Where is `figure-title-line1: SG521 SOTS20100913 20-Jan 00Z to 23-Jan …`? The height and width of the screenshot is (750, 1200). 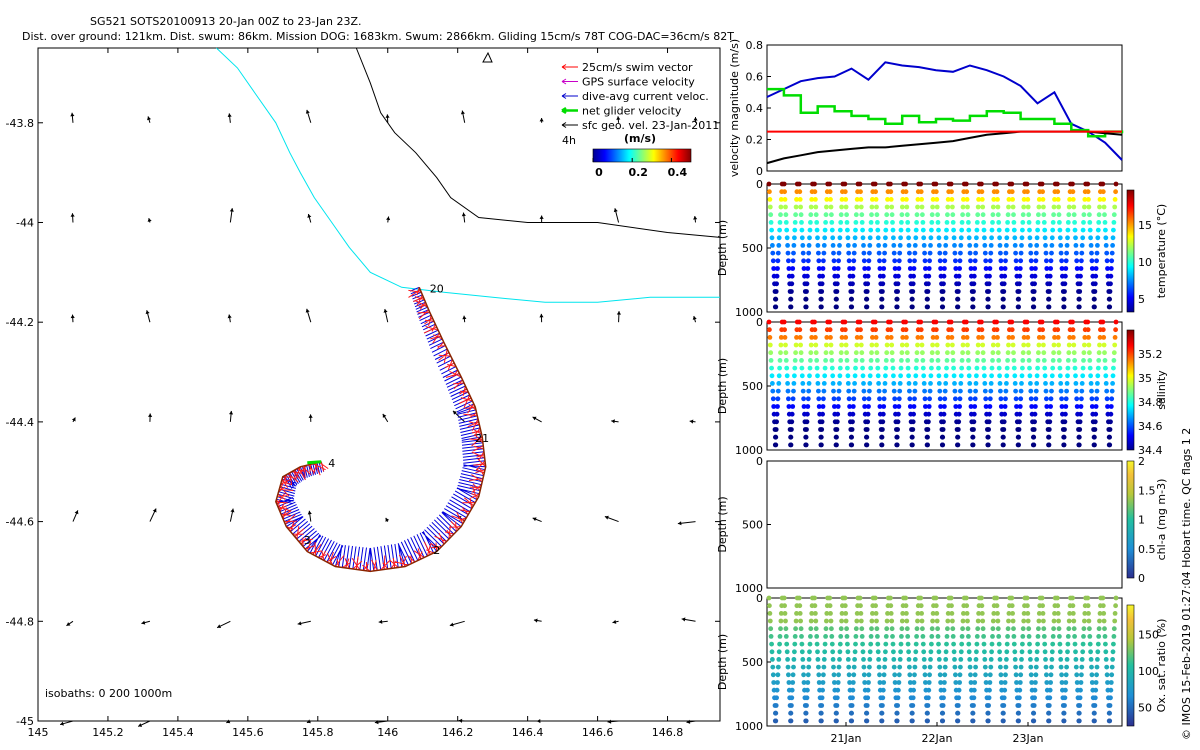 figure-title-line1: SG521 SOTS20100913 20-Jan 00Z to 23-Jan … is located at coordinates (226, 21).